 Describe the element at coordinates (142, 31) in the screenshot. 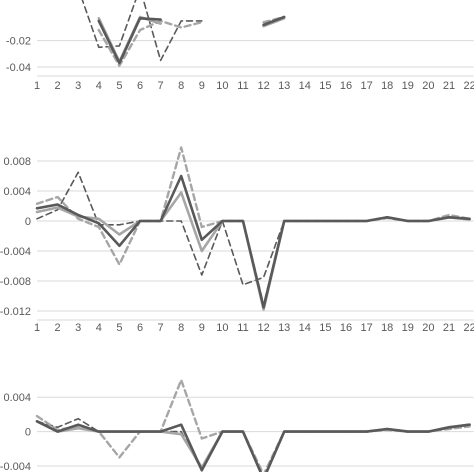

I see `series-line-dark-dashed` at that location.